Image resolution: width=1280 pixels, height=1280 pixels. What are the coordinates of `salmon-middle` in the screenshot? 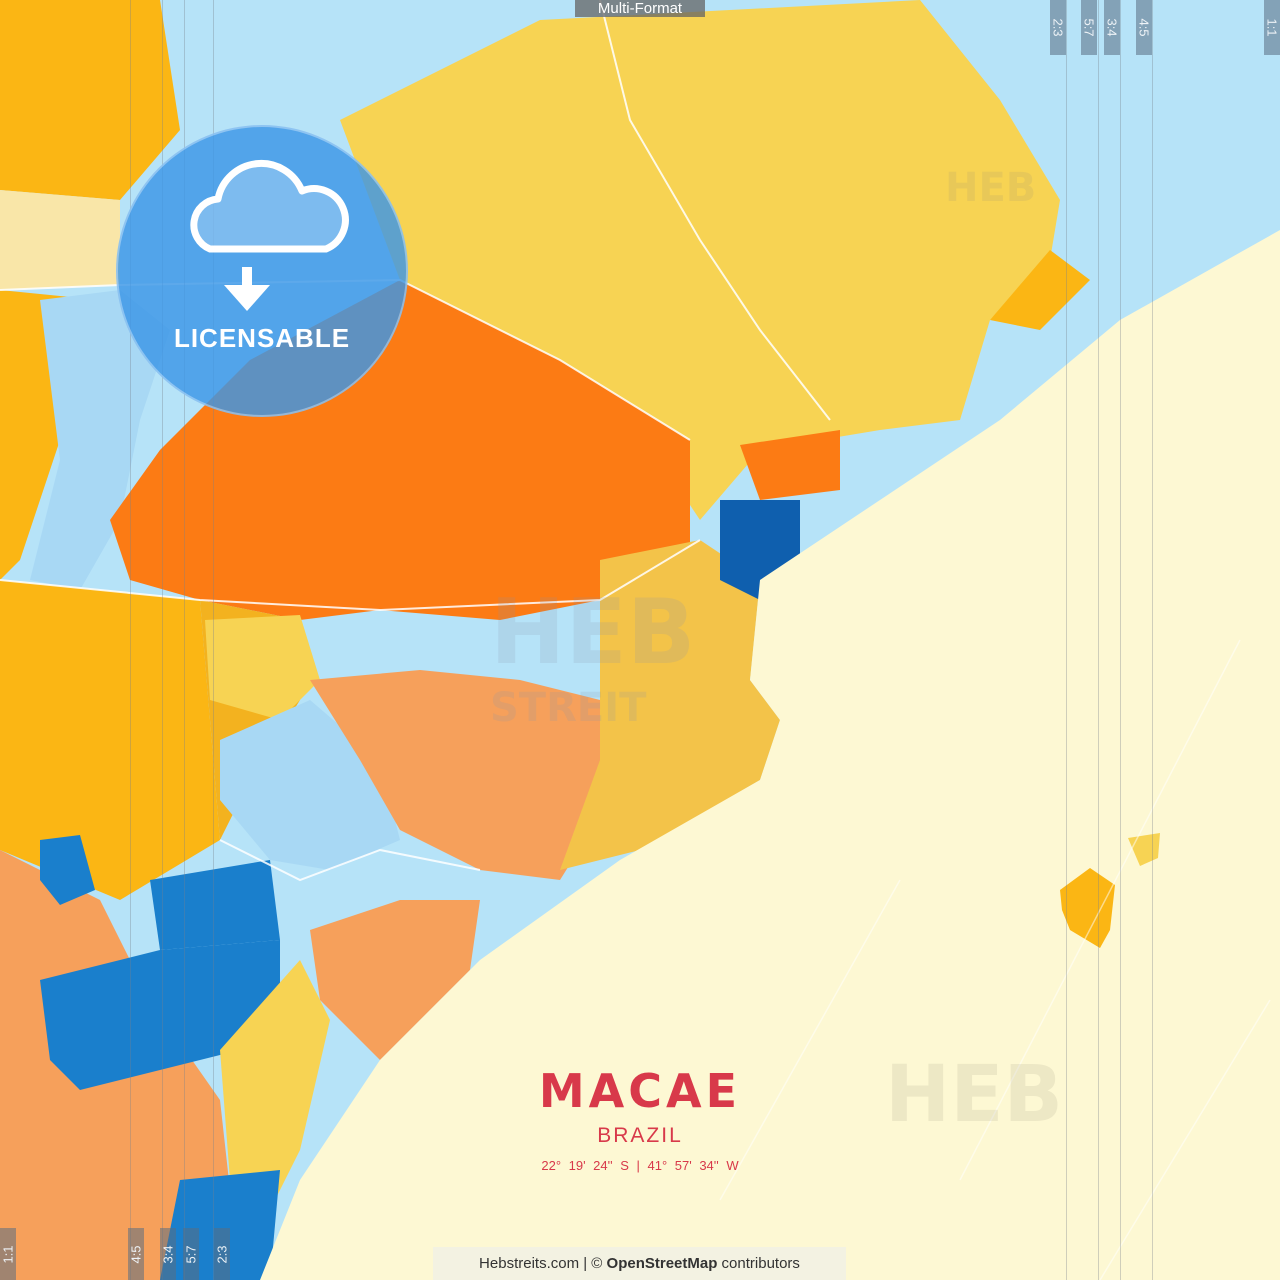 It's located at (460, 775).